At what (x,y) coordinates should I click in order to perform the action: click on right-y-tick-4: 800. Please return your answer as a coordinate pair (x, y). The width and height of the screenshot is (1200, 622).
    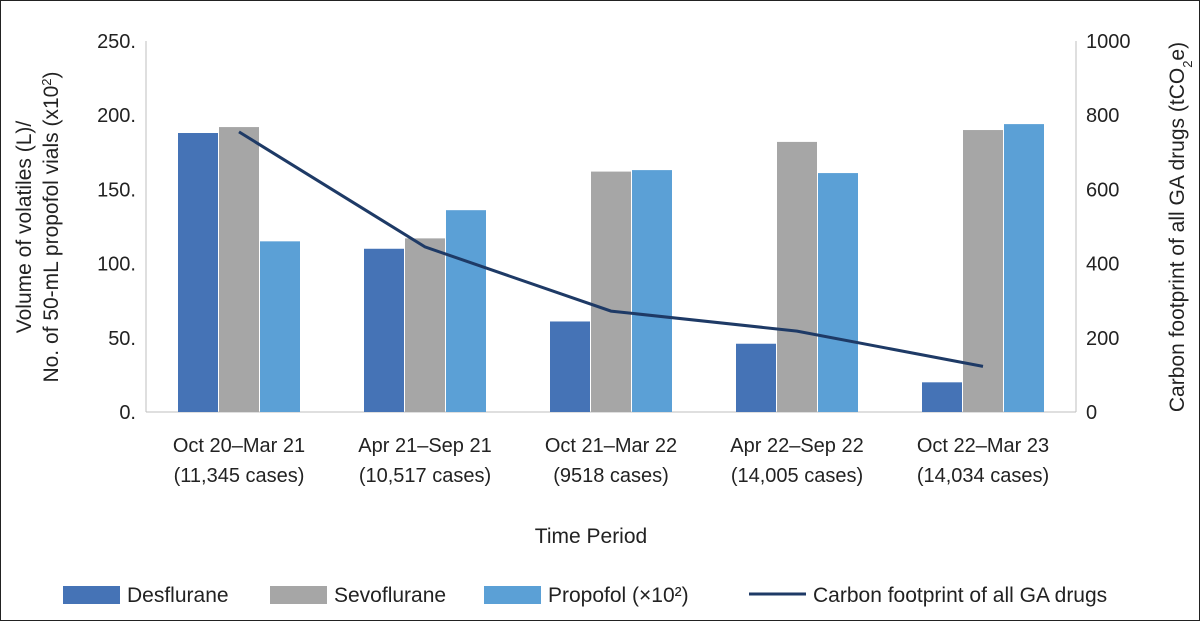
    Looking at the image, I should click on (1102, 116).